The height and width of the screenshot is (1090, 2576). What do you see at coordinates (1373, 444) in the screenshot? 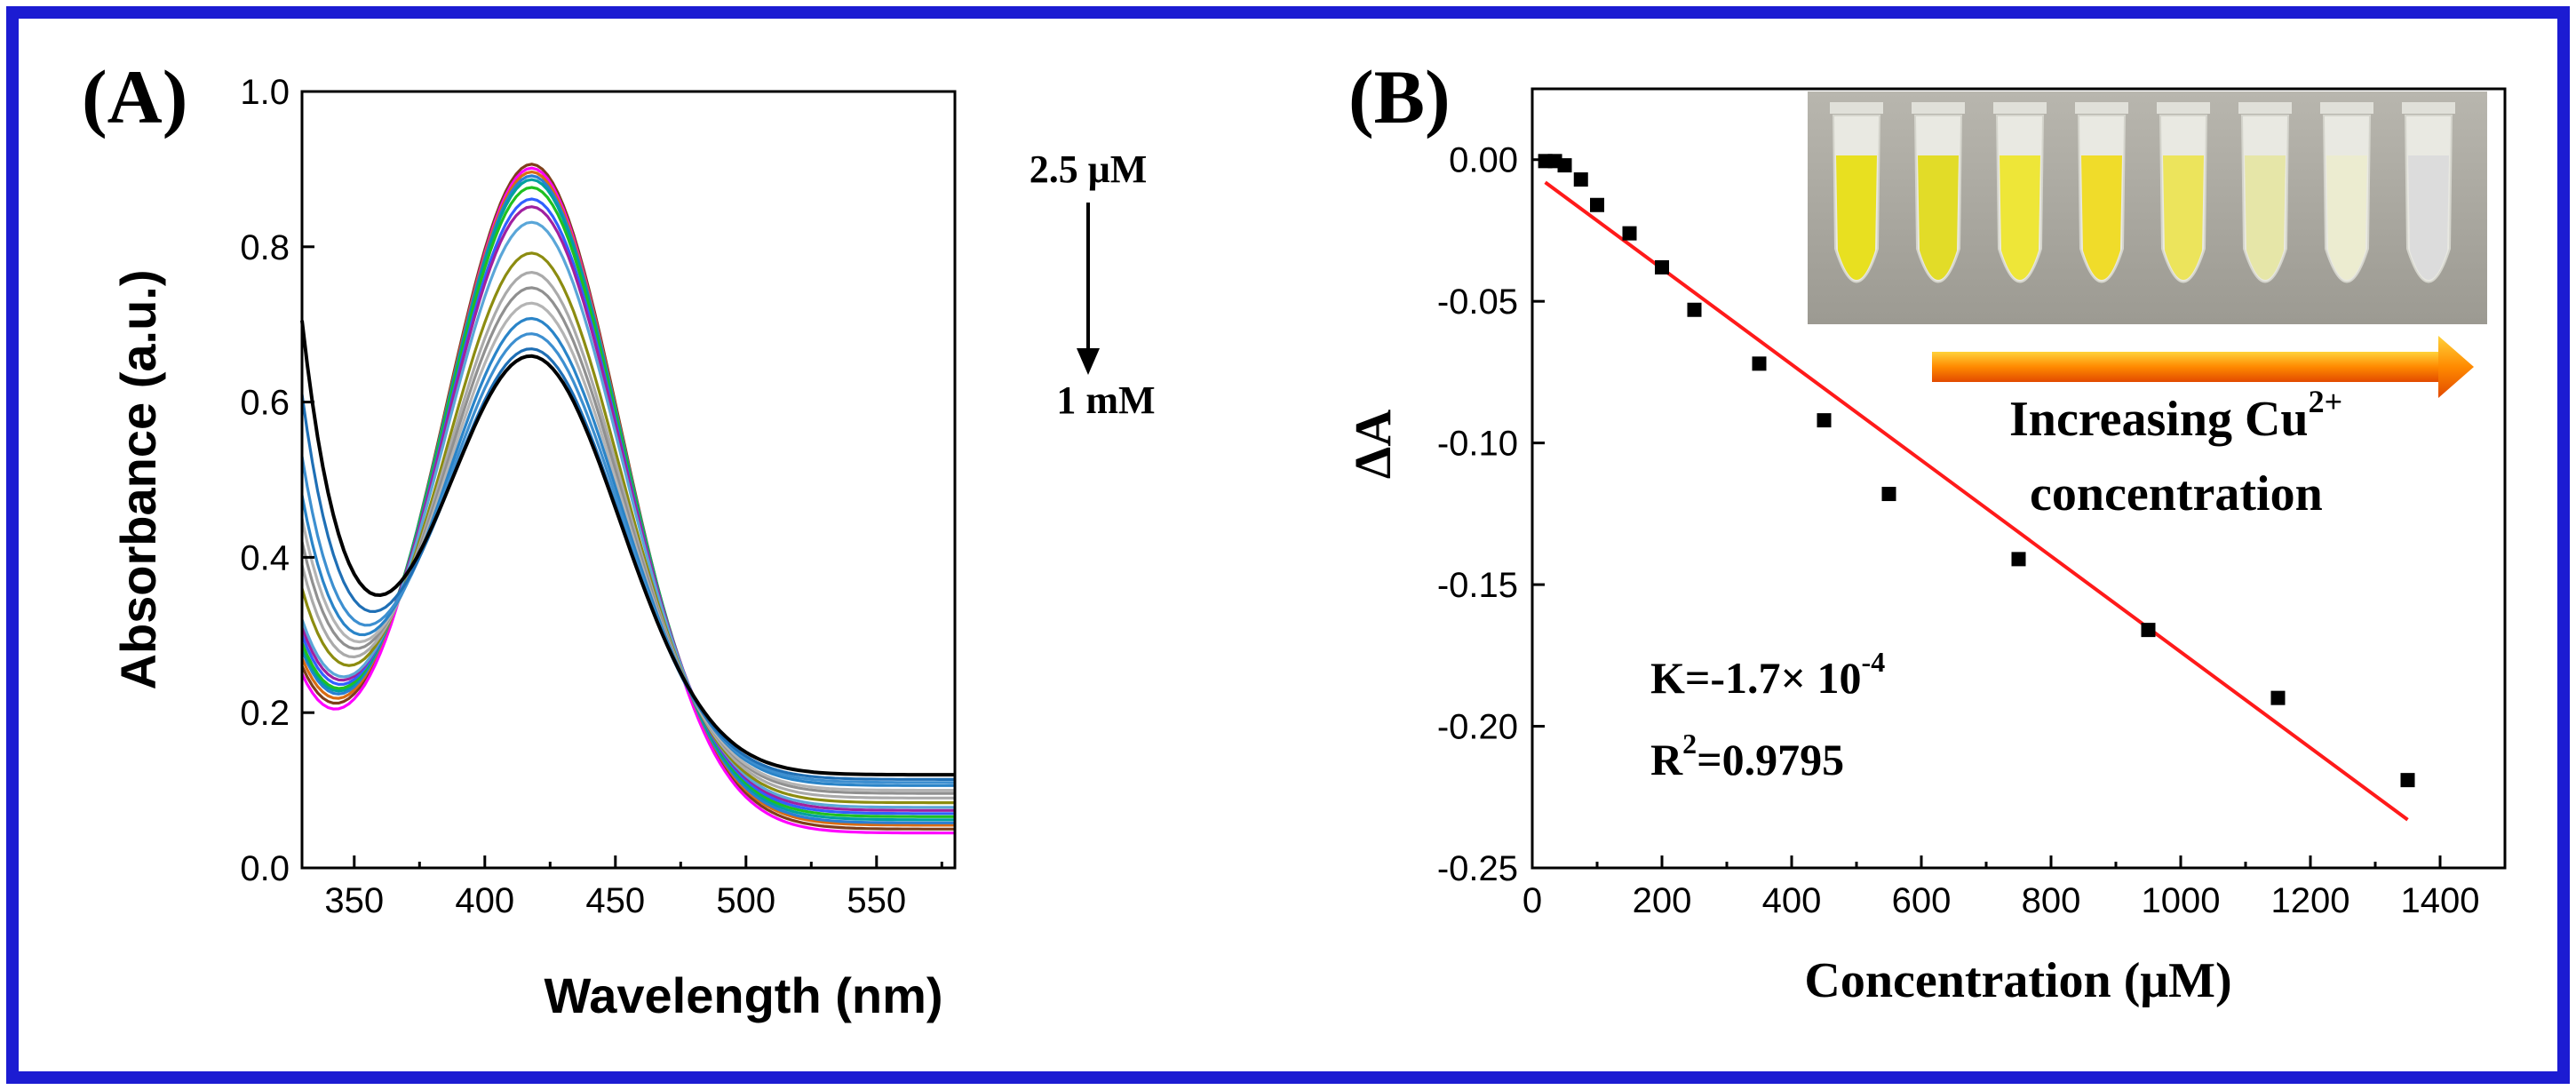
I see `panel-b-y-axis-label: ΔA` at bounding box center [1373, 444].